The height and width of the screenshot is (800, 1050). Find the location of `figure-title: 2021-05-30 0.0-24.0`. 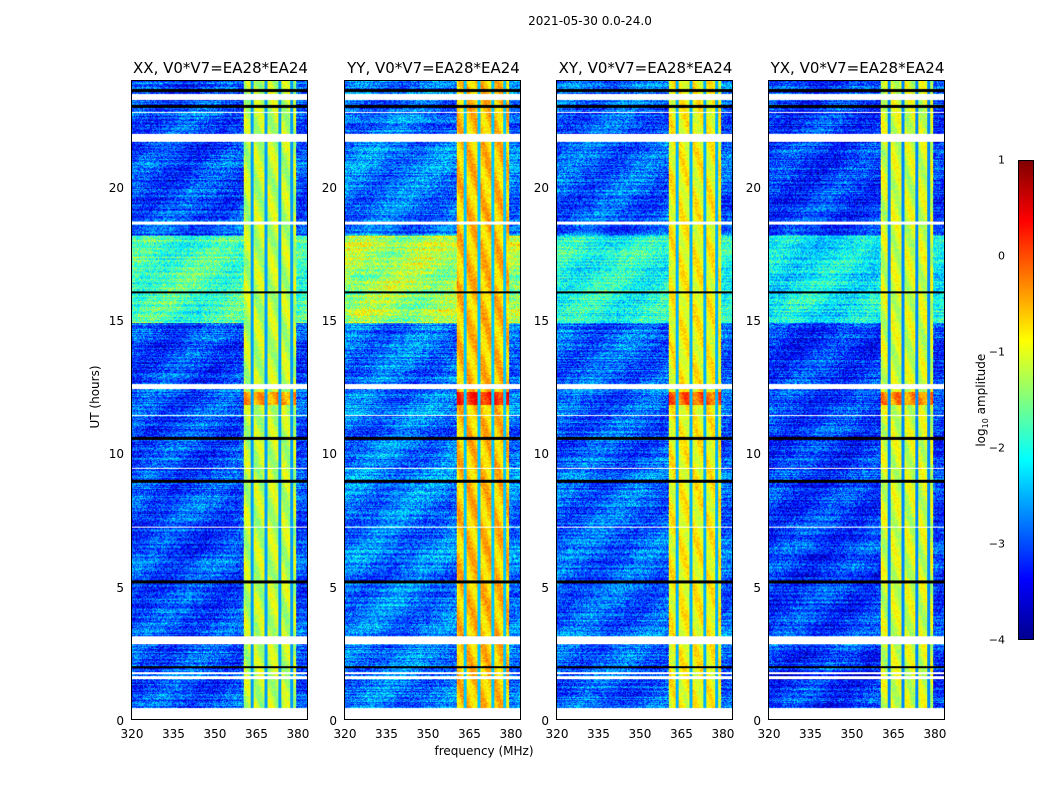

figure-title: 2021-05-30 0.0-24.0 is located at coordinates (590, 21).